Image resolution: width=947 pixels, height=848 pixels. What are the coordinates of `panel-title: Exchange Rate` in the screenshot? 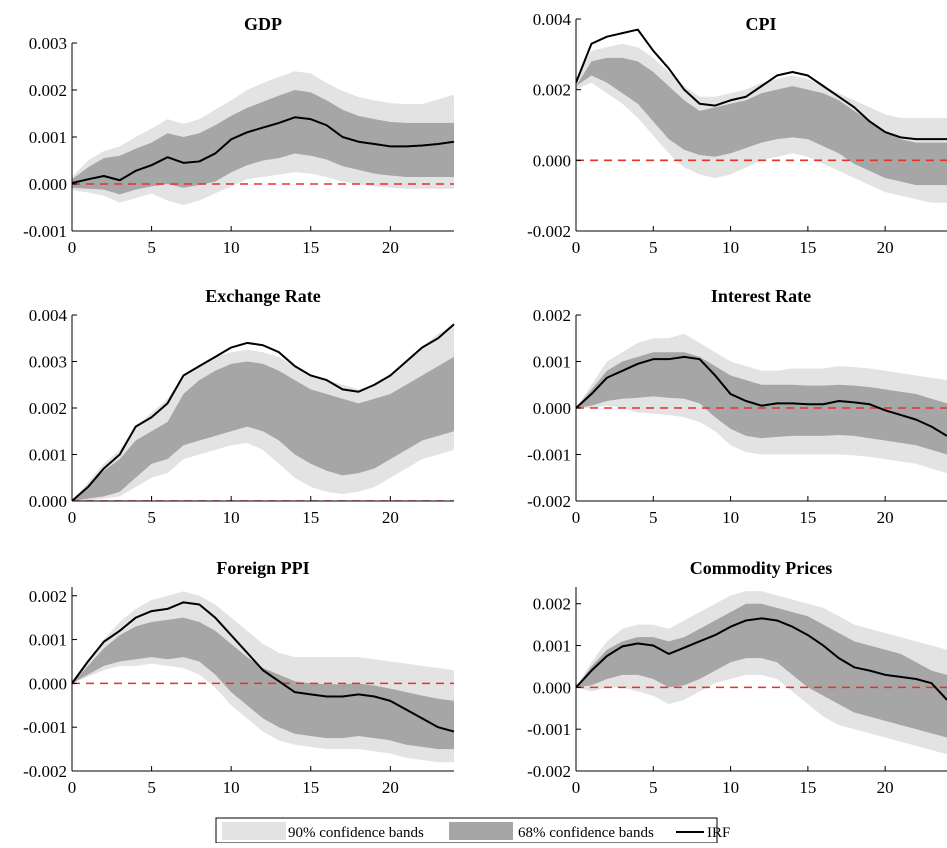 It's located at (263, 296).